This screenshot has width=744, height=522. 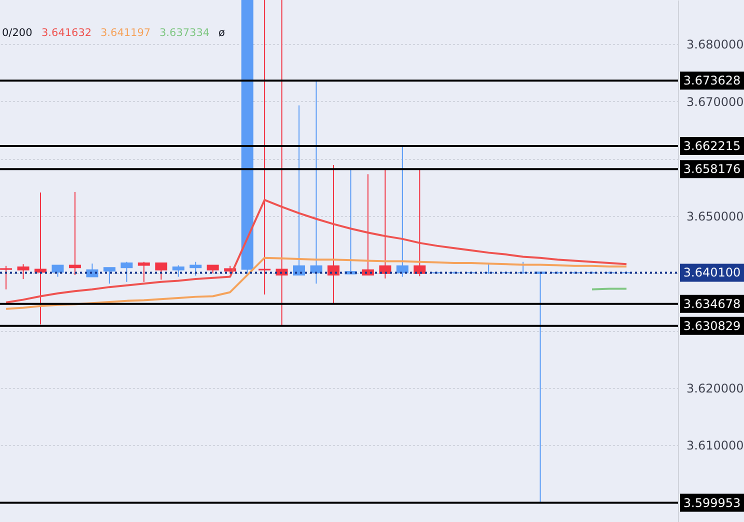 What do you see at coordinates (712, 325) in the screenshot?
I see `ref-line-label: 3.630829` at bounding box center [712, 325].